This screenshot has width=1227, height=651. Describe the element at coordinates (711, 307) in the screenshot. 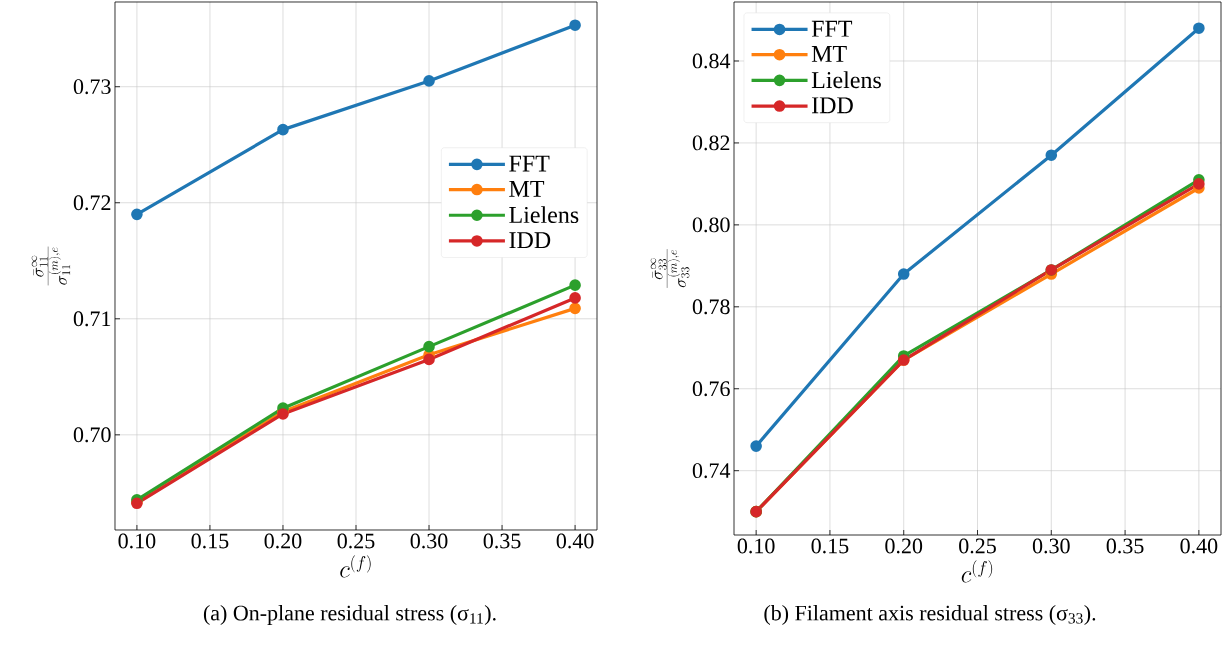

I see `y-tick-label: 0.78` at that location.